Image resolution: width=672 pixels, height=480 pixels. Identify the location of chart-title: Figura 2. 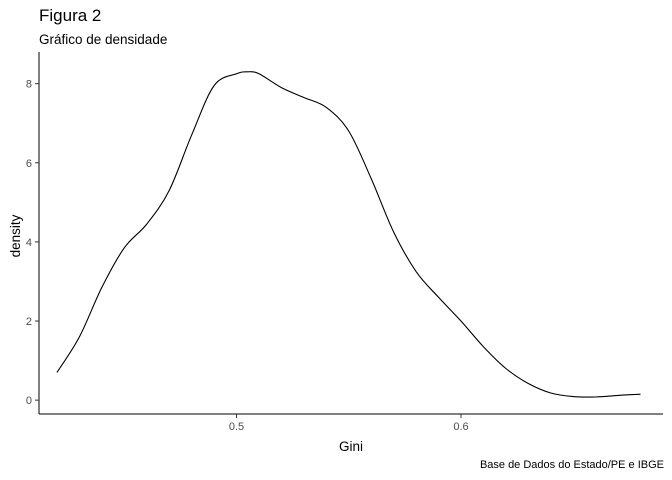
(70, 15).